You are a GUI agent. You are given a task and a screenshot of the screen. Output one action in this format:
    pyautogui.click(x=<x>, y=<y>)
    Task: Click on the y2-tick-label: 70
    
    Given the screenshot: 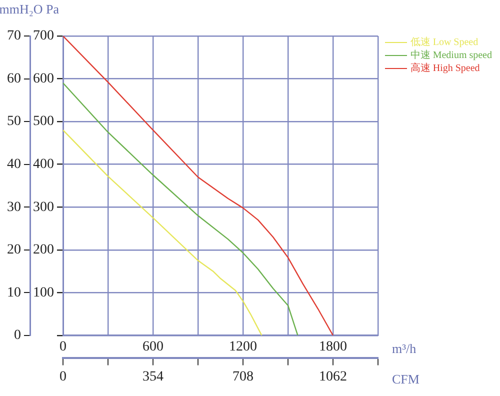 What is the action you would take?
    pyautogui.click(x=14, y=36)
    